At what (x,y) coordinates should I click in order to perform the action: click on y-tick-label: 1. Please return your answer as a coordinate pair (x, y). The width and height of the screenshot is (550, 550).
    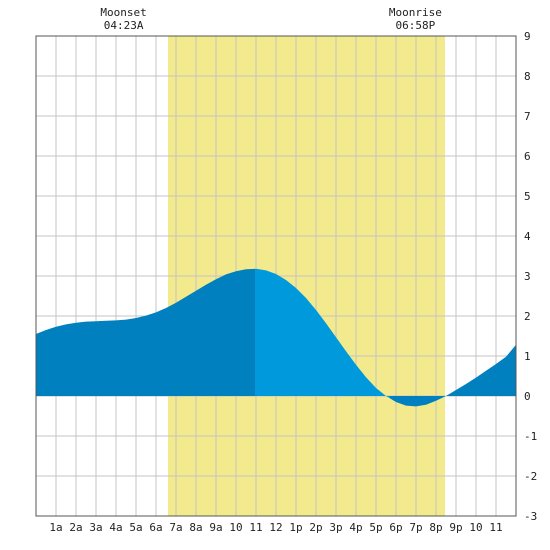
    Looking at the image, I should click on (527, 356).